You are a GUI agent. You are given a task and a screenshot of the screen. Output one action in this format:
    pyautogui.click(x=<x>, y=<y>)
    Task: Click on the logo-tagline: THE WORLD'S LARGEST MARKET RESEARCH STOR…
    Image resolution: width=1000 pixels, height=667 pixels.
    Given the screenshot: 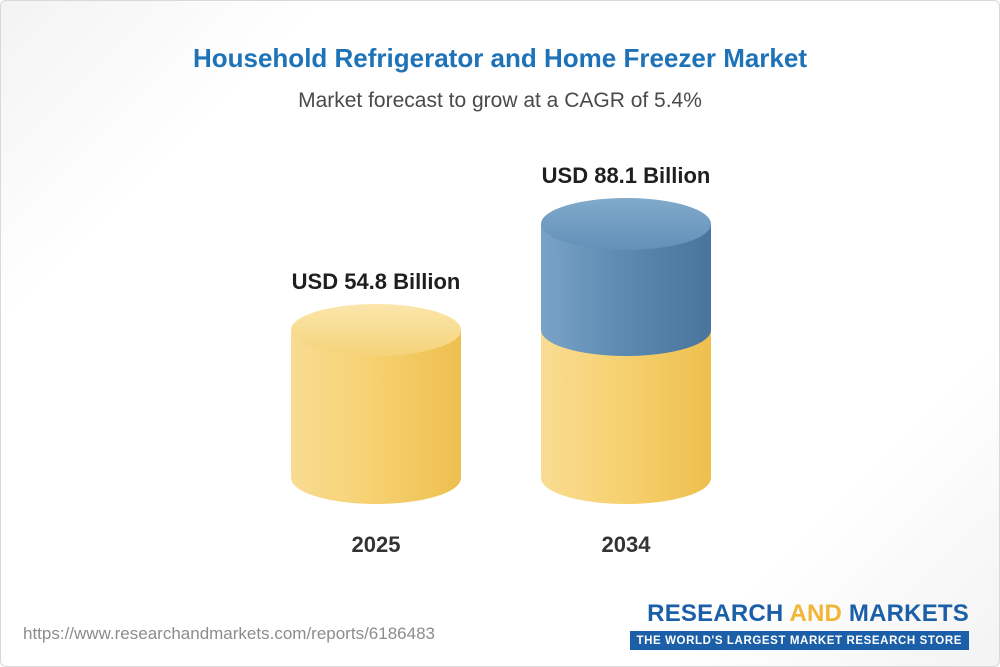 What is the action you would take?
    pyautogui.click(x=799, y=640)
    